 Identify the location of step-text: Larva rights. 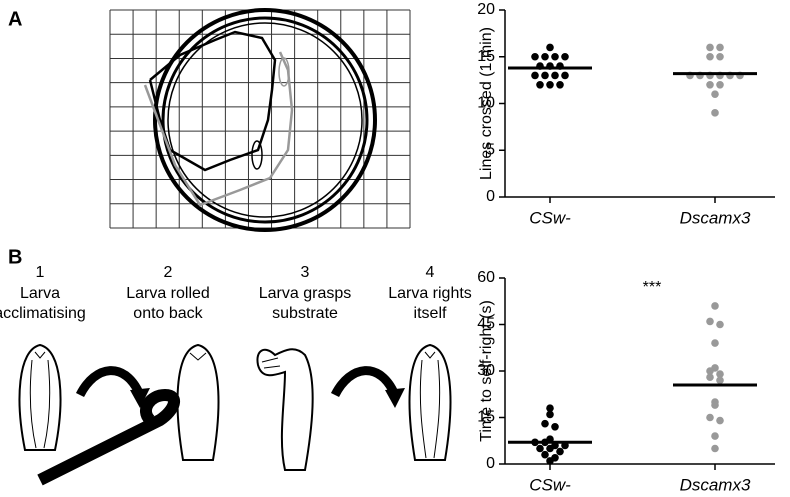
(430, 293).